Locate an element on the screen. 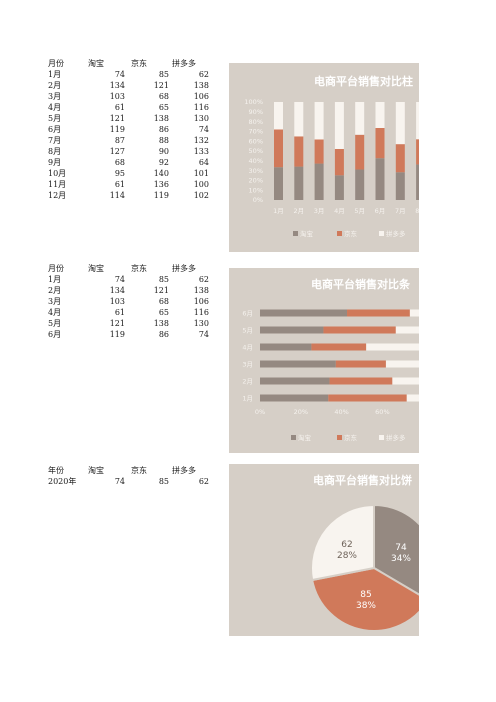 This screenshot has height=702, width=496. table1-value-cell: 106 is located at coordinates (201, 96).